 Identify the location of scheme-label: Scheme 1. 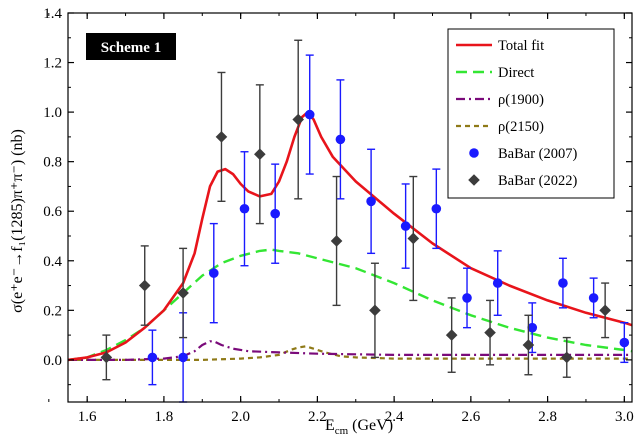
(131, 46).